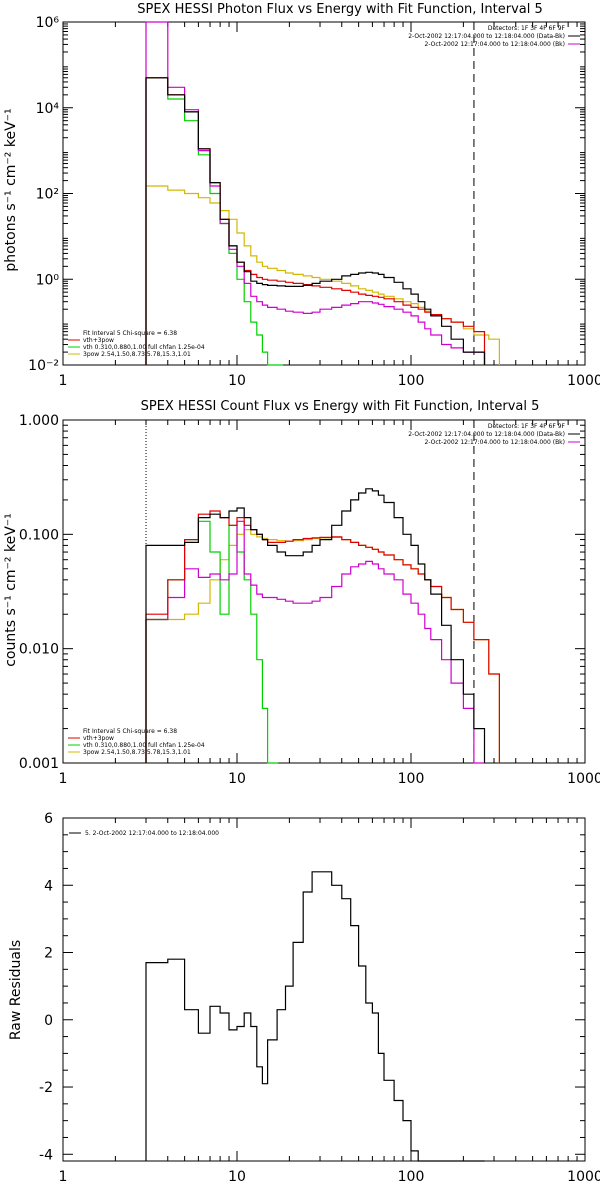 The image size is (600, 1204). I want to click on series-line-vth-3pow, so click(322, 636).